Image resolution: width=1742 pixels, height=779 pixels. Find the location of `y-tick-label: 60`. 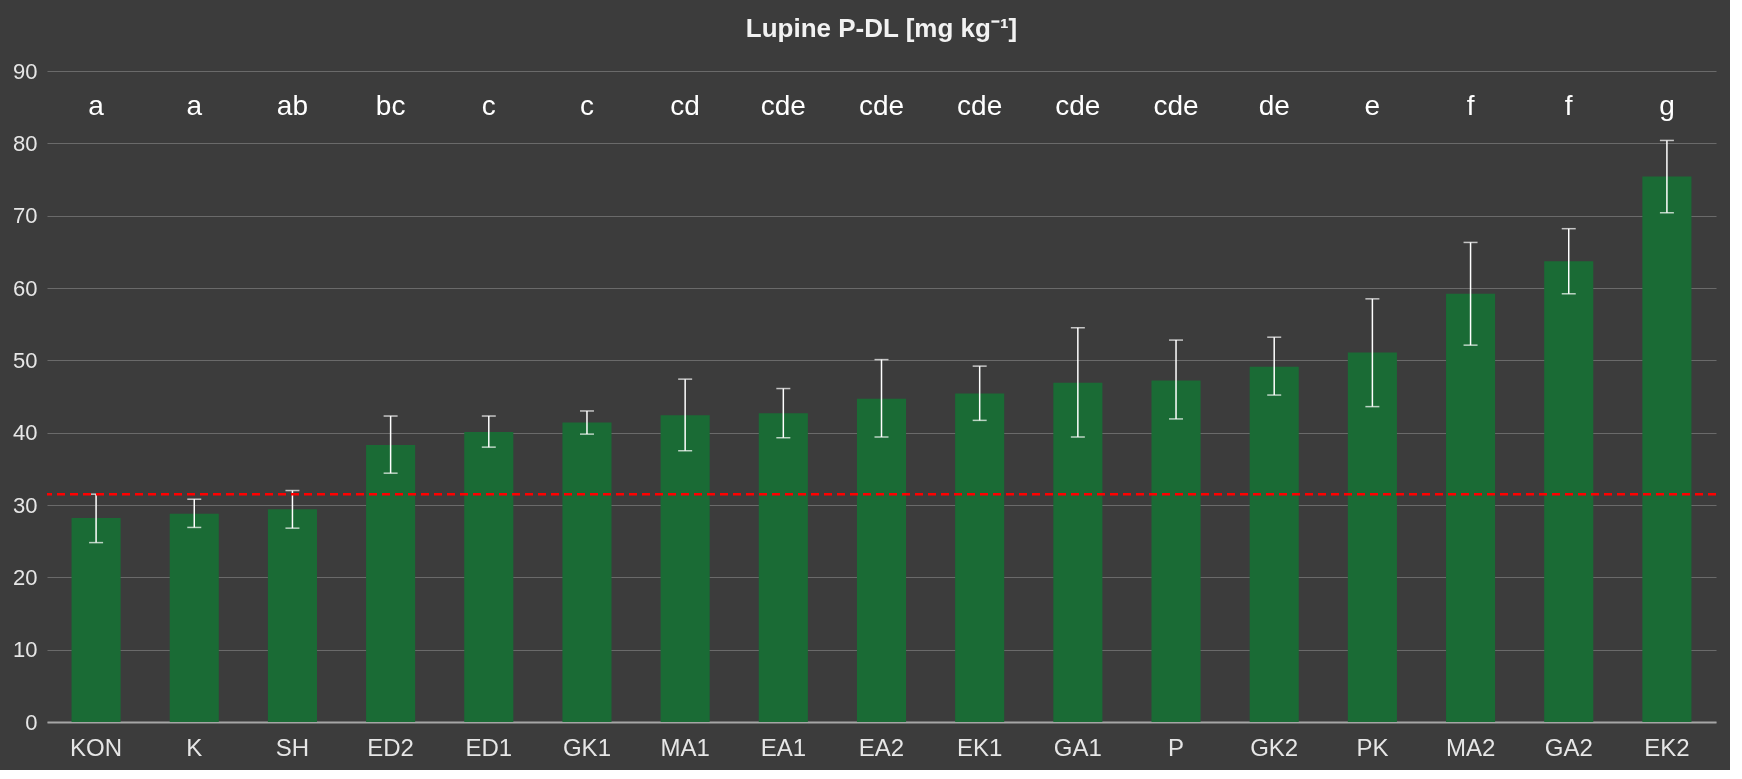

y-tick-label: 60 is located at coordinates (25, 288).